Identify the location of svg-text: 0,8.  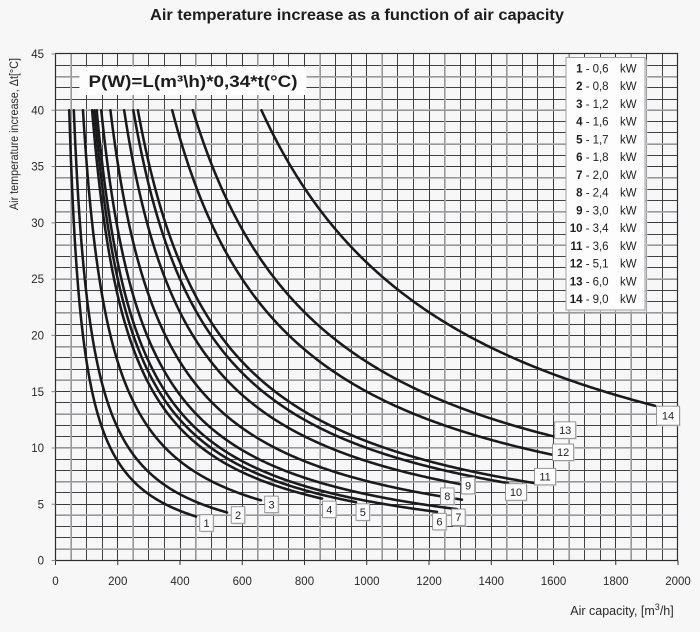
(601, 87).